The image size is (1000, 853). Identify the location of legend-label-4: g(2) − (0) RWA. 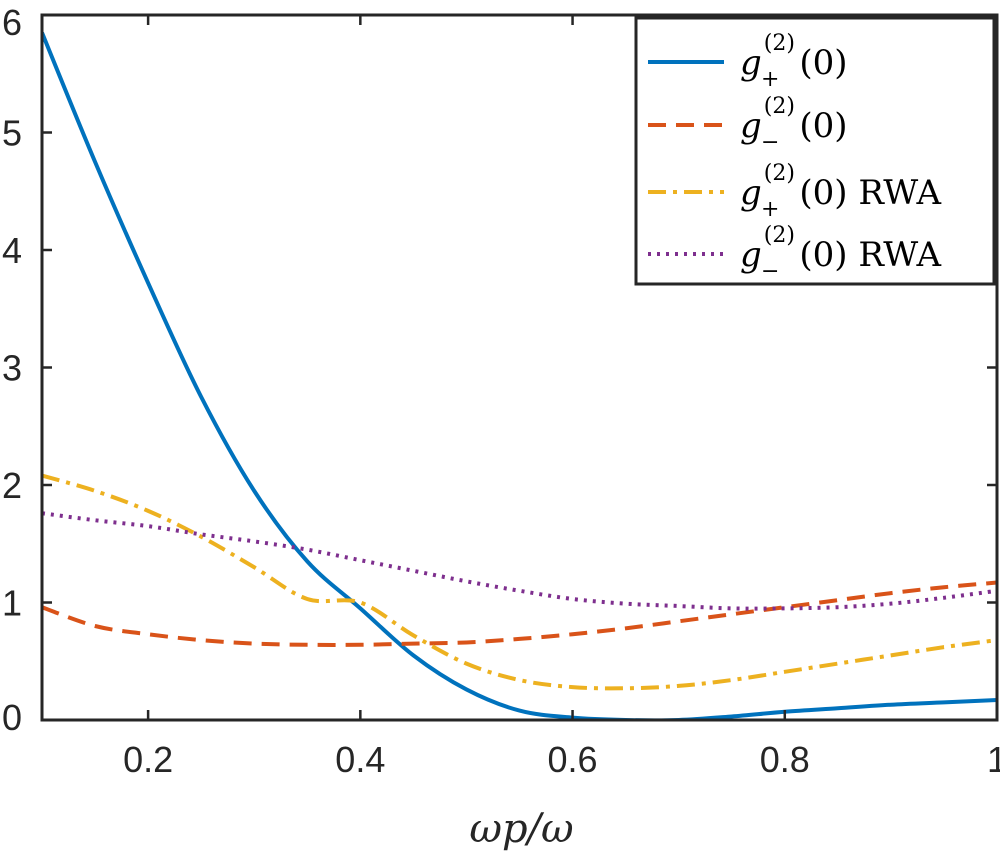
(840, 253).